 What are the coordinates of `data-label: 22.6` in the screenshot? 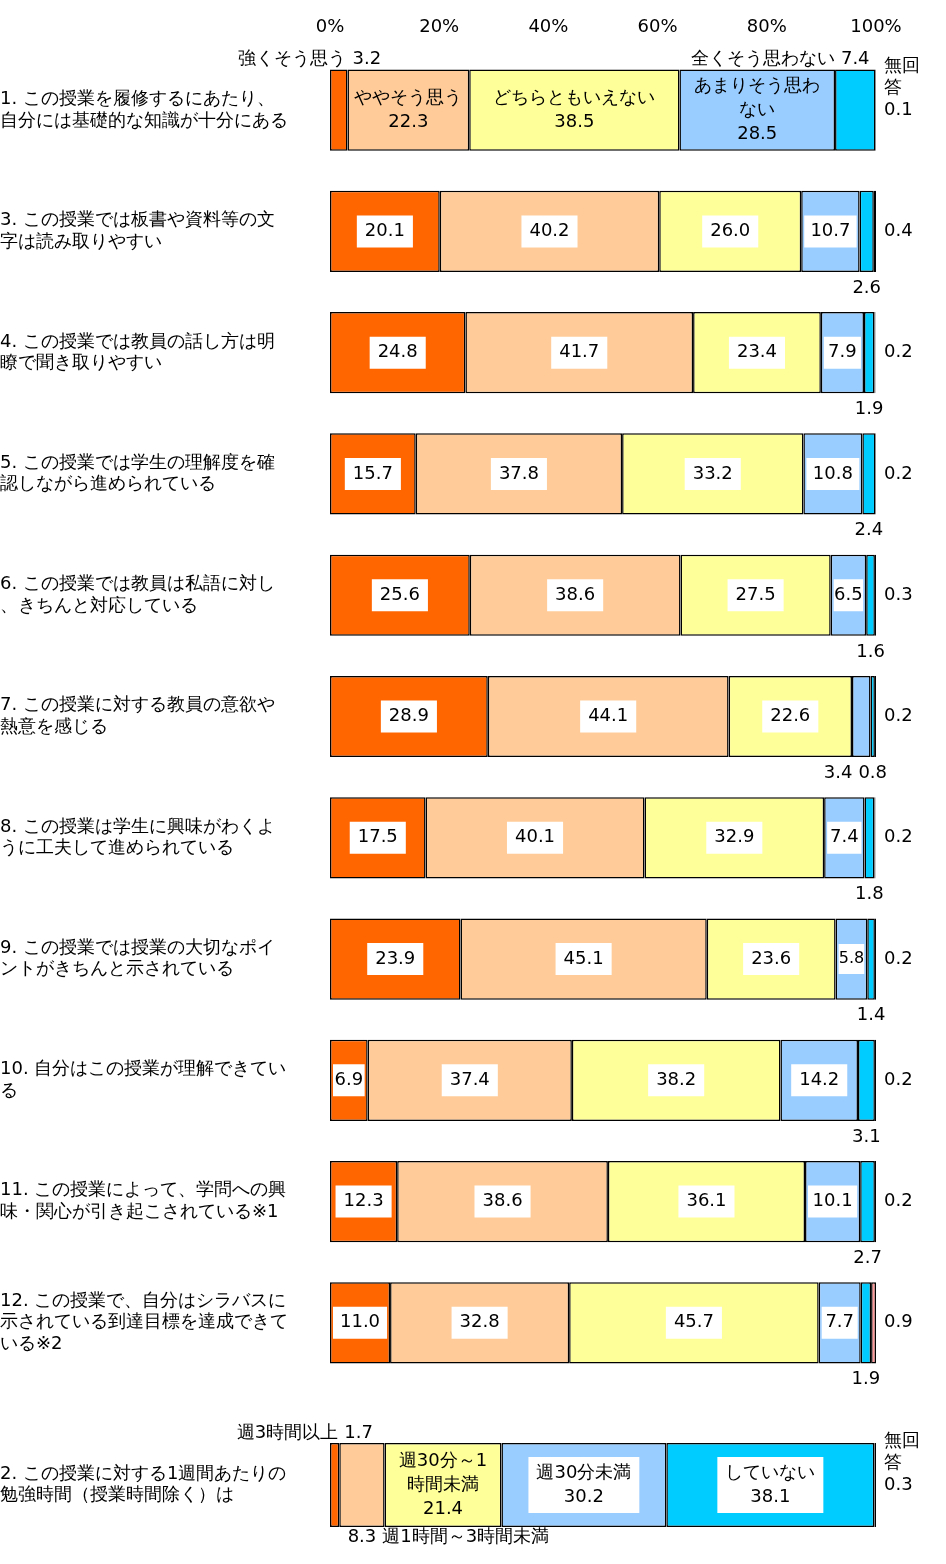 It's located at (790, 715).